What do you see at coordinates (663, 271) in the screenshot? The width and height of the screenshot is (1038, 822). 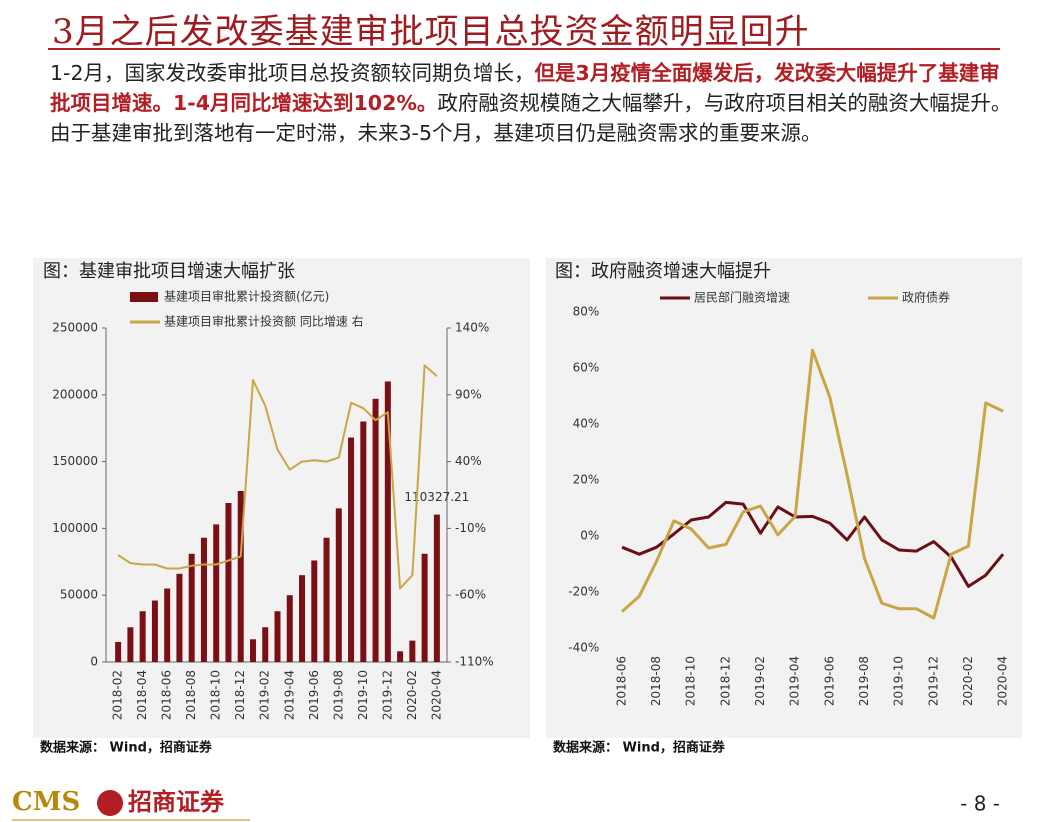 I see `chart-title: 图：政府融资增速大幅提升` at bounding box center [663, 271].